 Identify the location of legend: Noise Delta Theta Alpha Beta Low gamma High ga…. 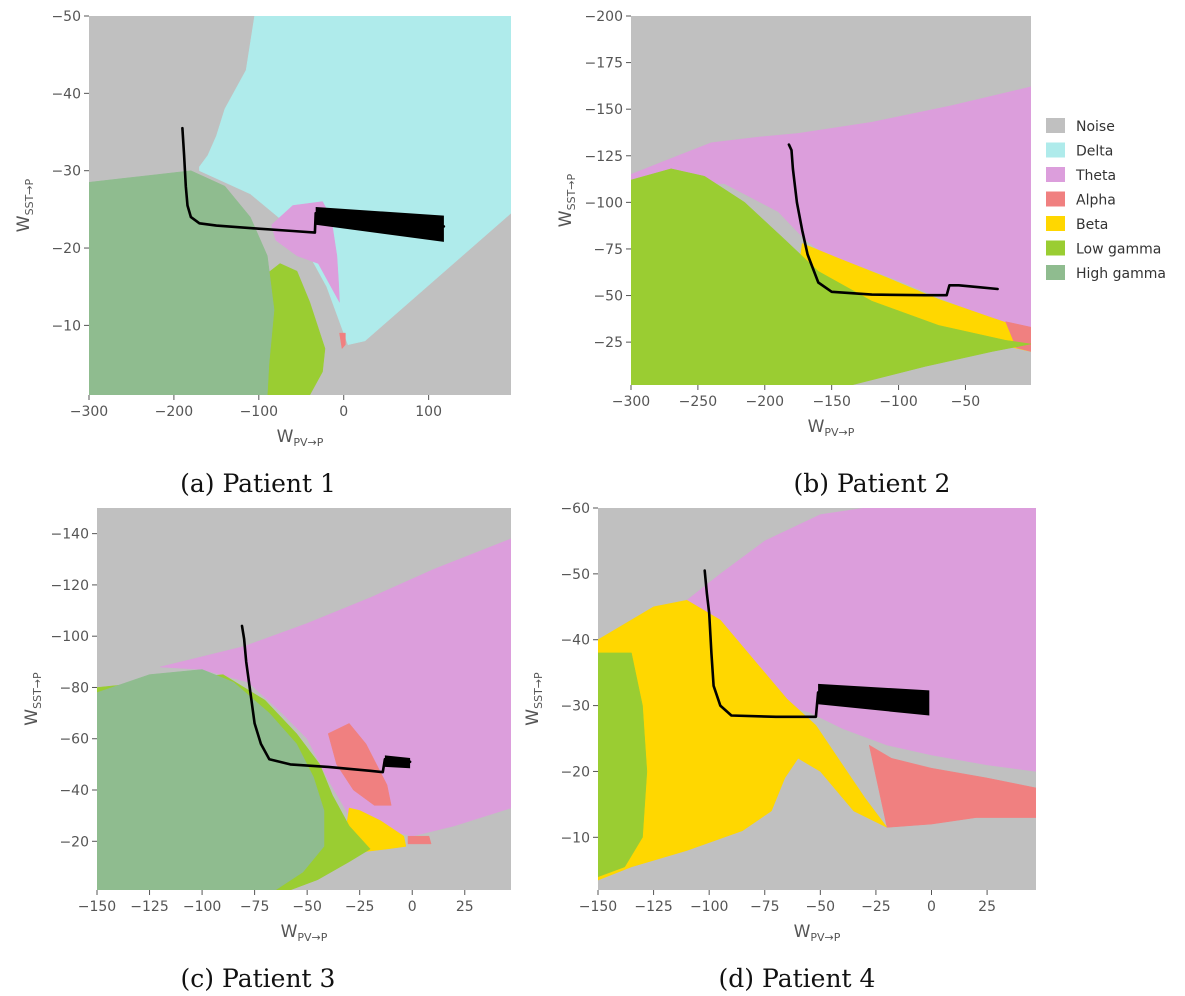
(1106, 200).